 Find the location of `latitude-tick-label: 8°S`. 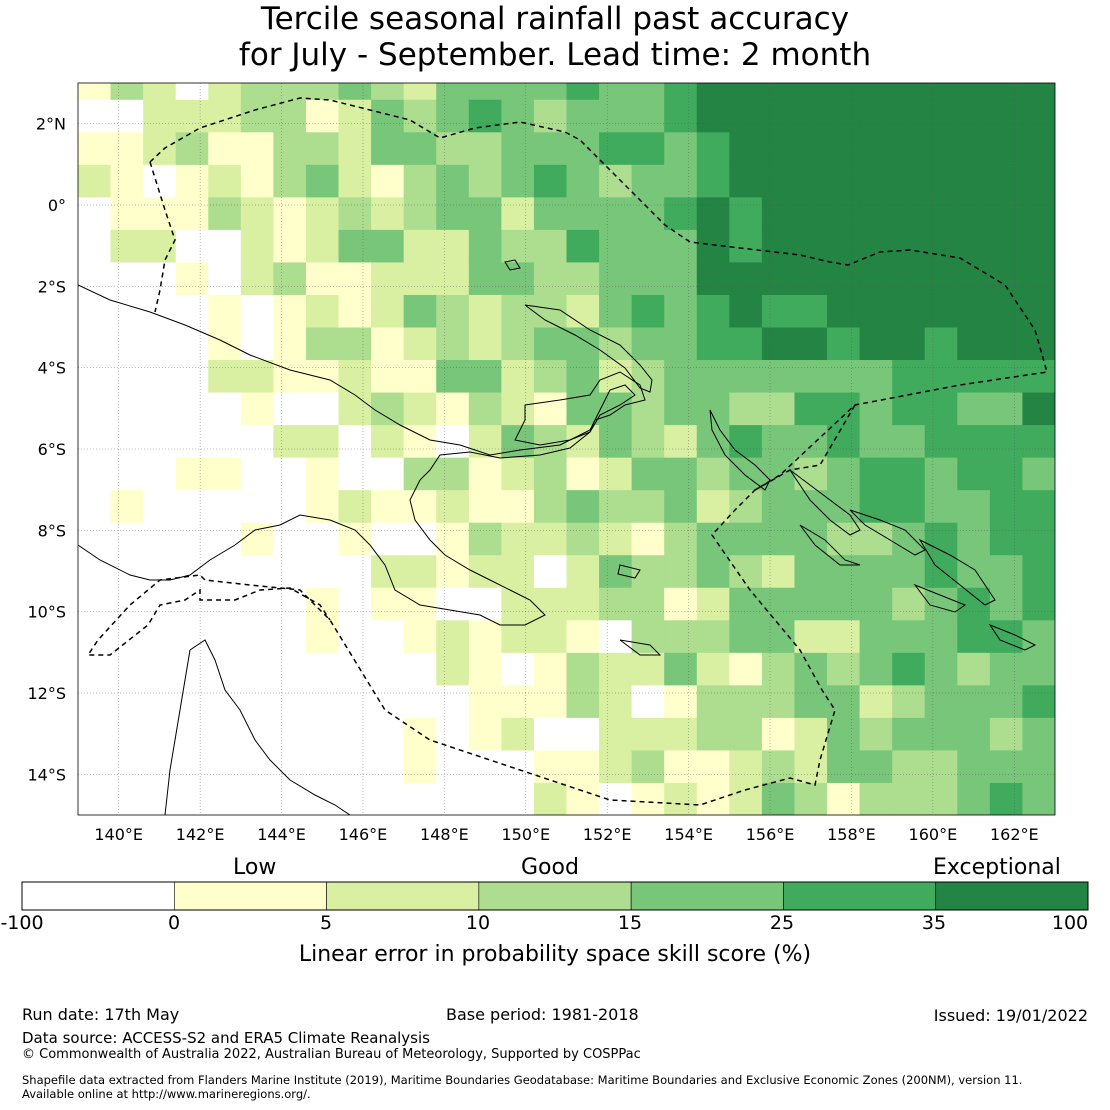

latitude-tick-label: 8°S is located at coordinates (52, 530).